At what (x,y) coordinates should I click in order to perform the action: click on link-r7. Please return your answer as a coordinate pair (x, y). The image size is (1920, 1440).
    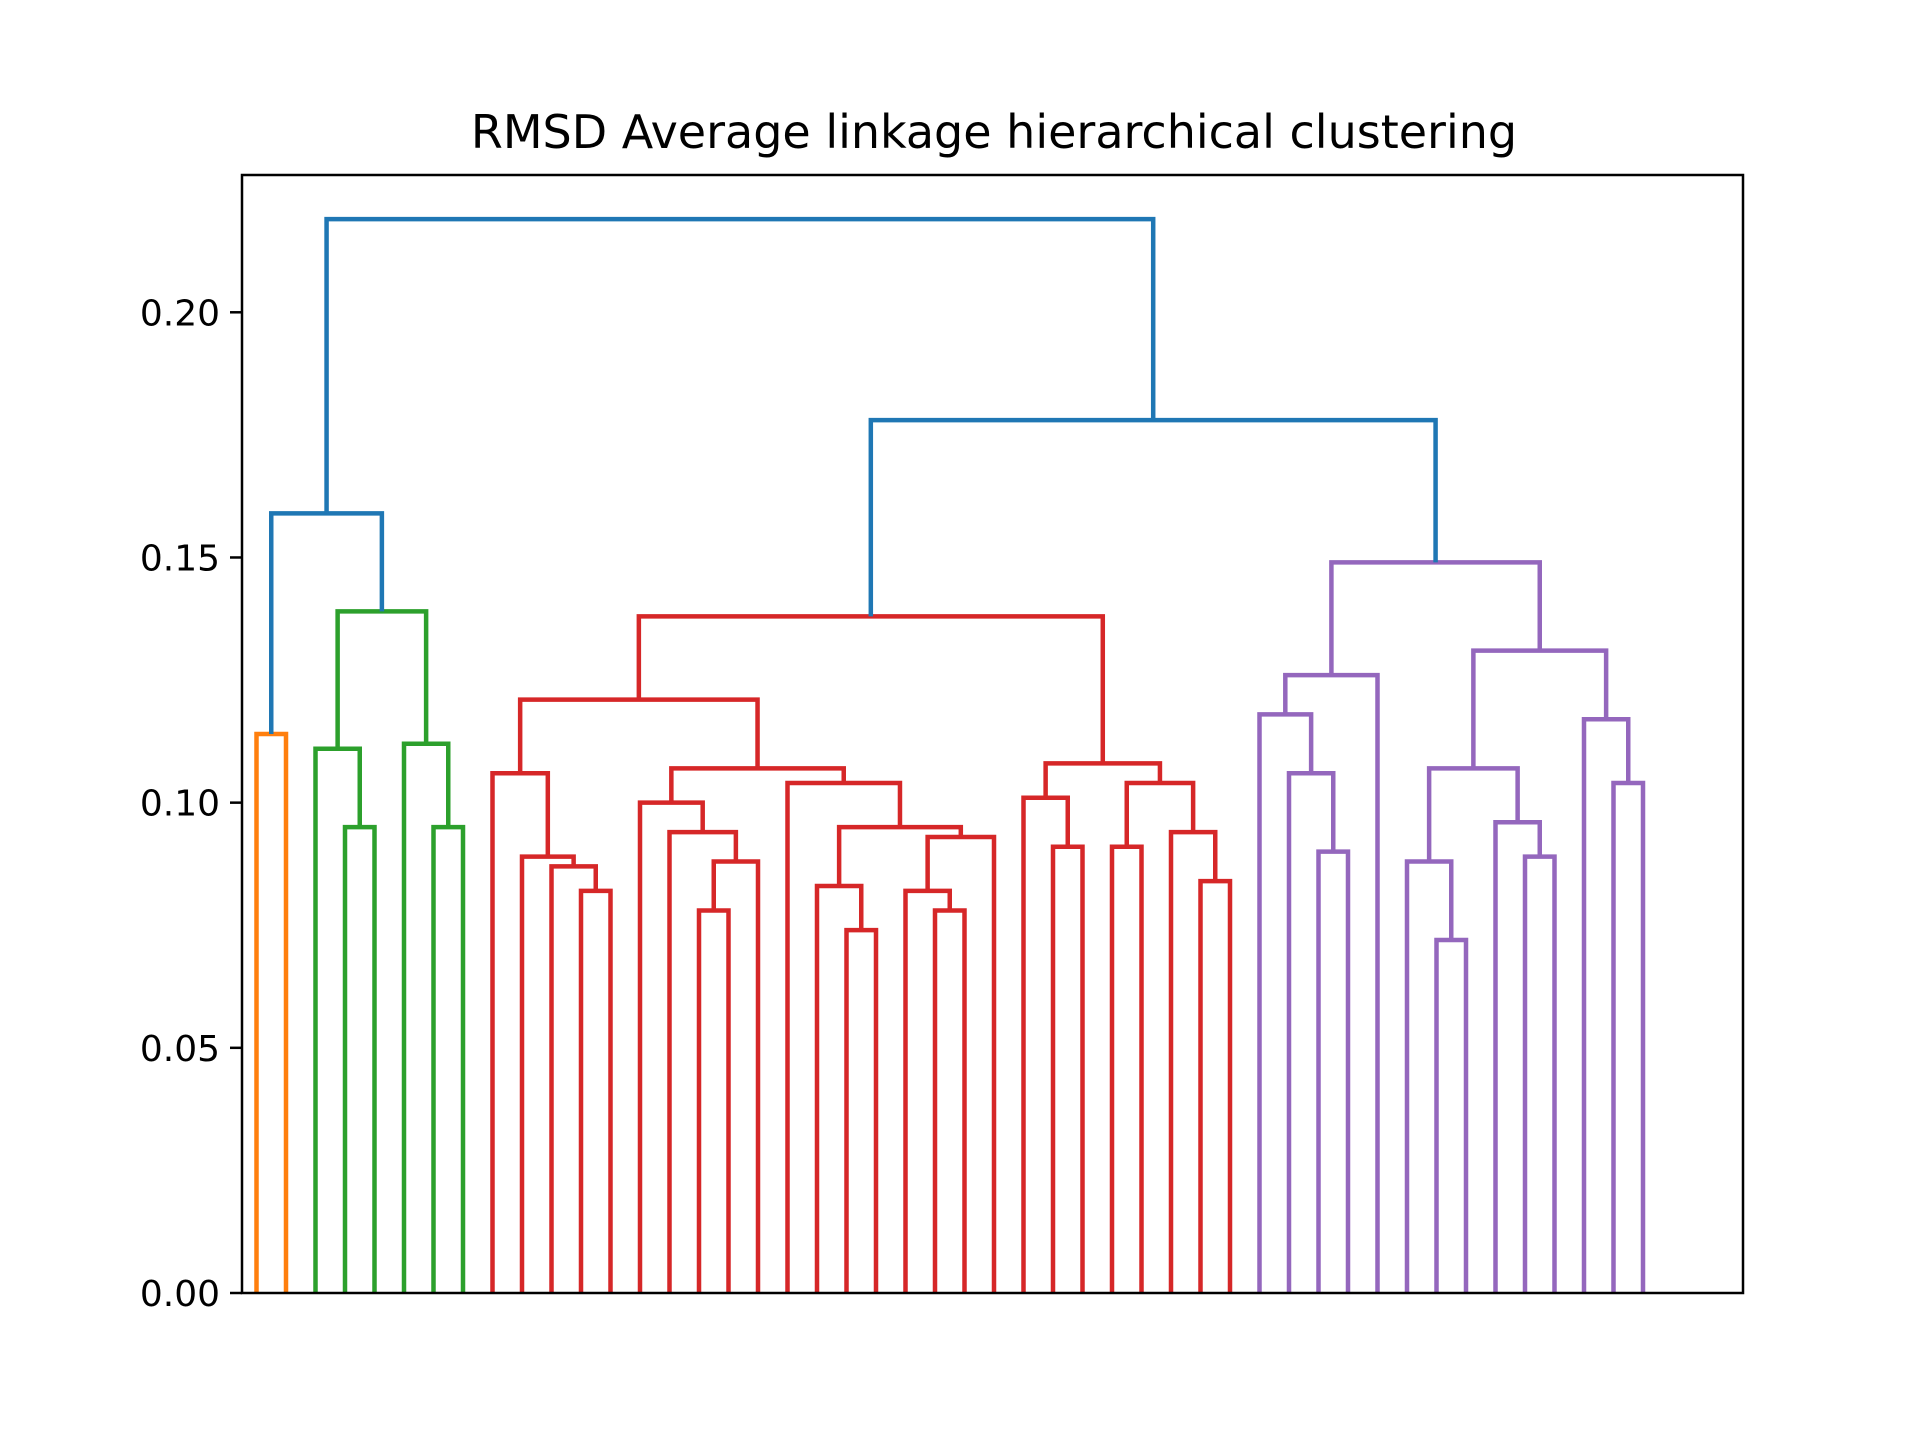
    Looking at the image, I should click on (703, 1061).